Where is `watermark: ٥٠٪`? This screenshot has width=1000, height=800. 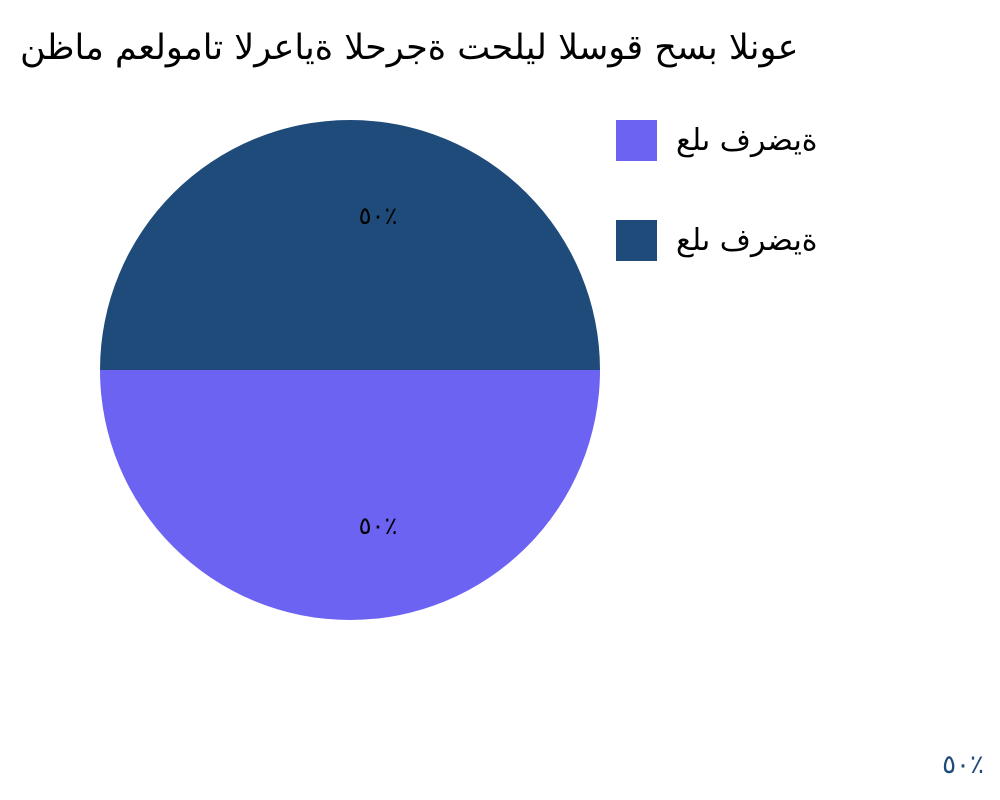 watermark: ٥٠٪ is located at coordinates (963, 765).